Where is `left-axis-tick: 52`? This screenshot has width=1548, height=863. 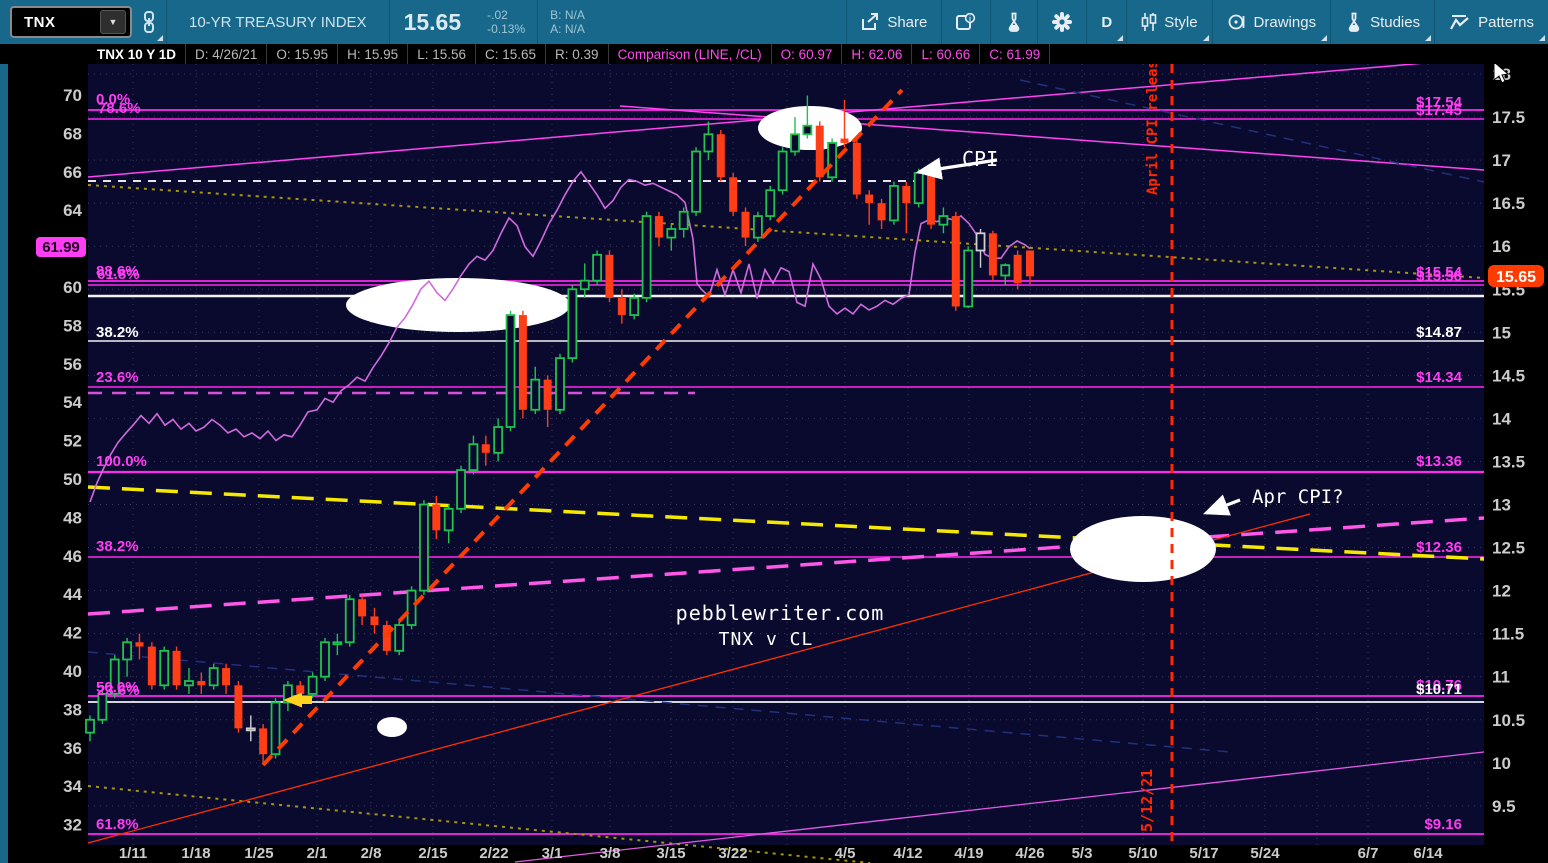 left-axis-tick: 52 is located at coordinates (72, 441).